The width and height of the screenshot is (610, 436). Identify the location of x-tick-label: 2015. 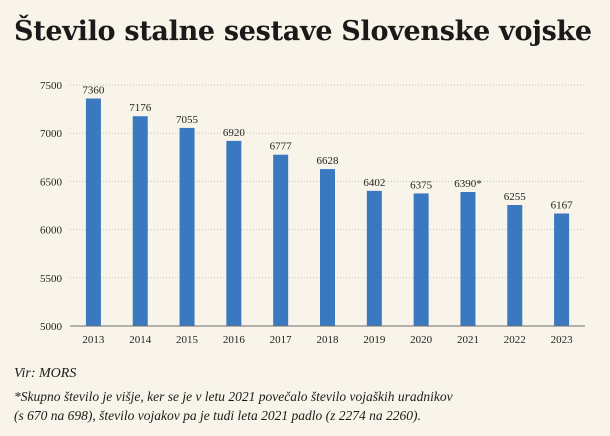
(187, 340).